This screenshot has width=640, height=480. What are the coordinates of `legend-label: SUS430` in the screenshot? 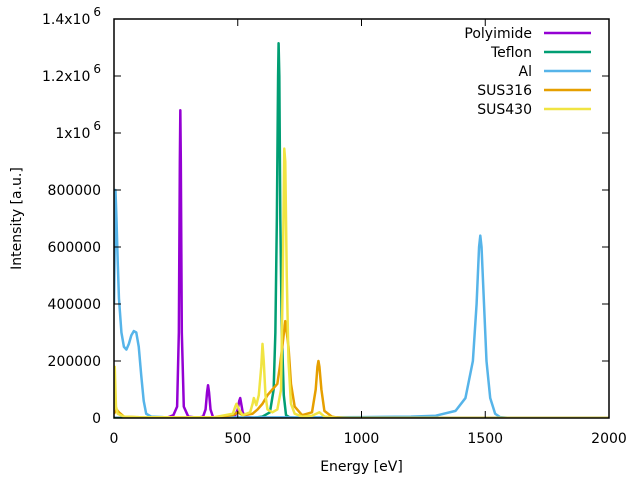 It's located at (504, 110).